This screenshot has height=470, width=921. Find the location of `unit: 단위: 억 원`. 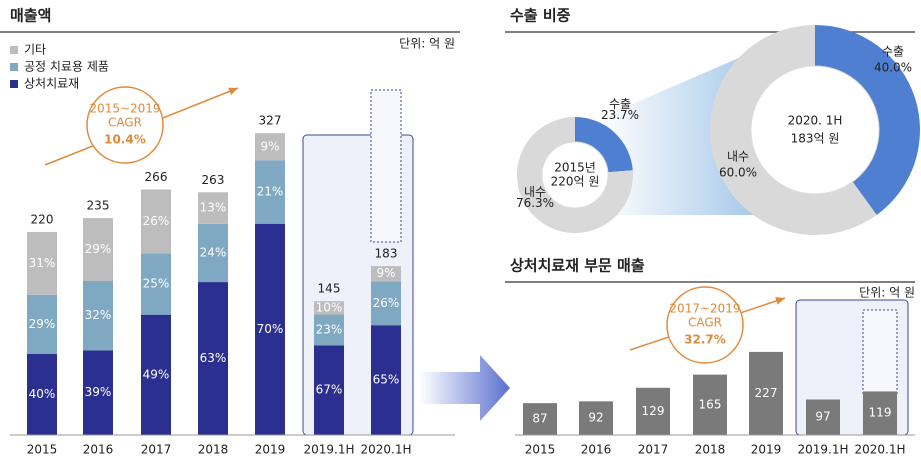

unit: 단위: 억 원 is located at coordinates (887, 293).